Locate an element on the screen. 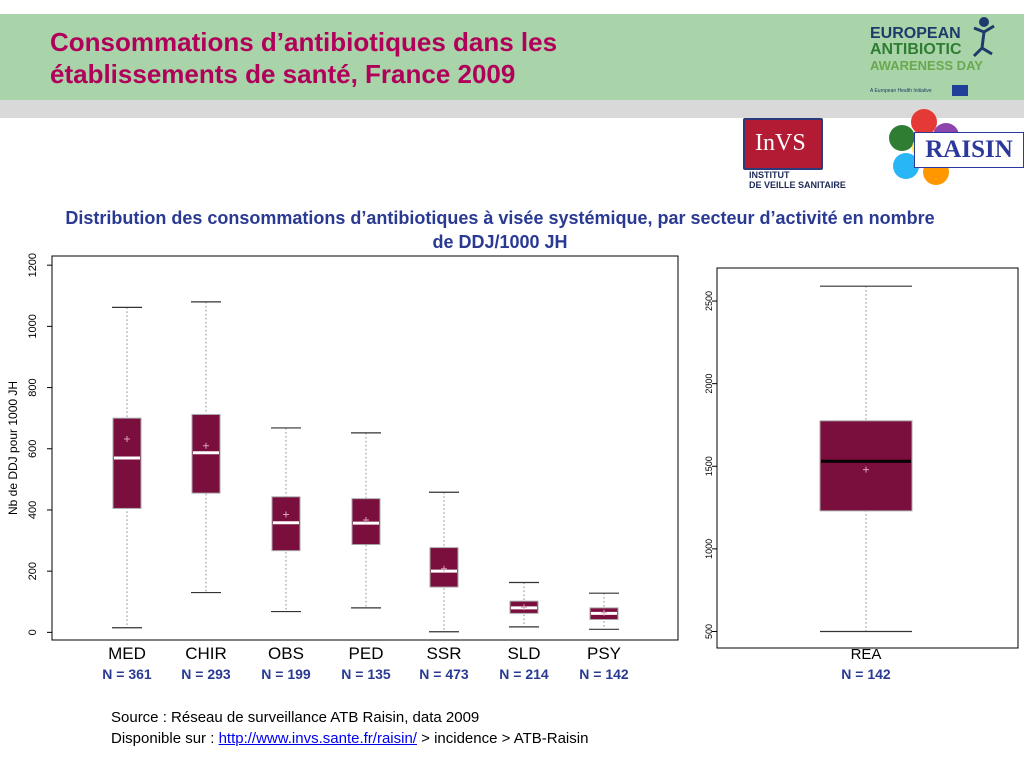 This screenshot has width=1024, height=768. category-label-SSR: SSR is located at coordinates (444, 653).